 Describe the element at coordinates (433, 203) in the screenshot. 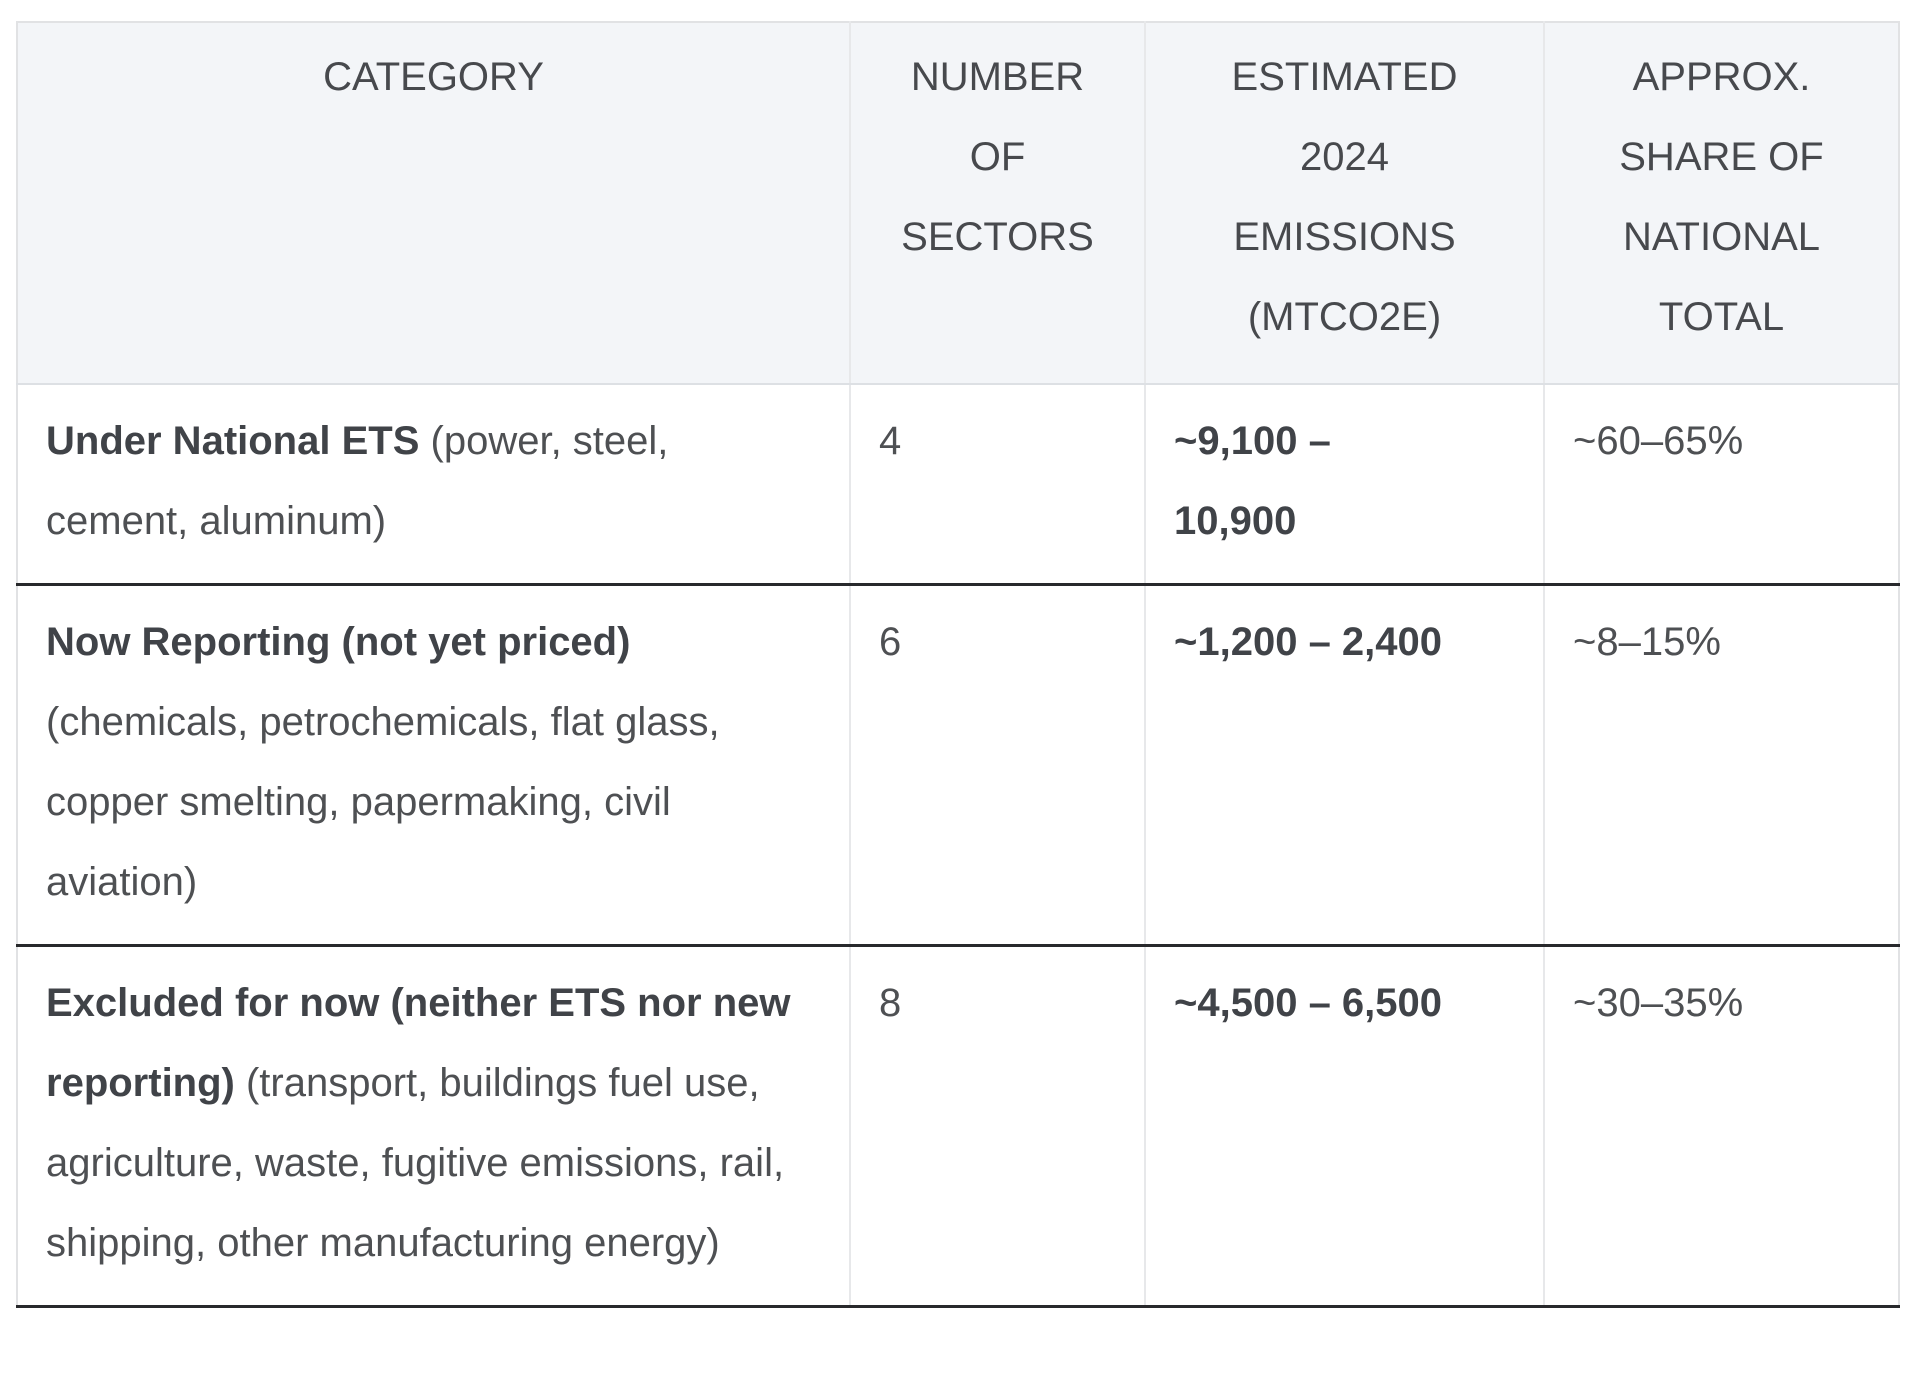

I see `column-header-category: CATEGORY` at that location.